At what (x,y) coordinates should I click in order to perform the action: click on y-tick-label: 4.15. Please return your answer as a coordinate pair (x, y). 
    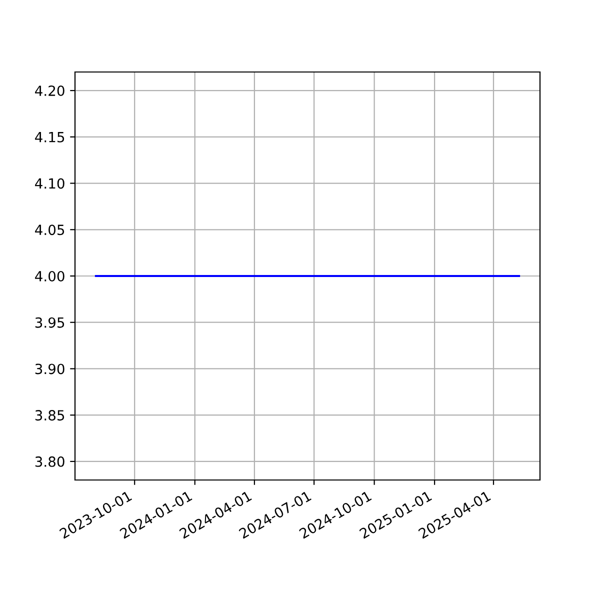
    Looking at the image, I should click on (49, 137).